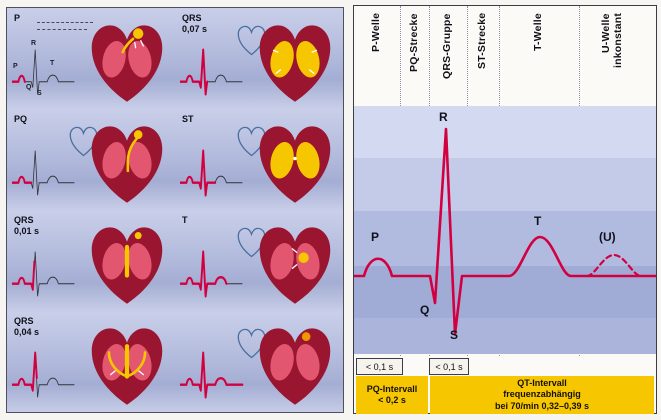 This screenshot has height=420, width=661. What do you see at coordinates (443, 117) in the screenshot?
I see `wave-label-r: R` at bounding box center [443, 117].